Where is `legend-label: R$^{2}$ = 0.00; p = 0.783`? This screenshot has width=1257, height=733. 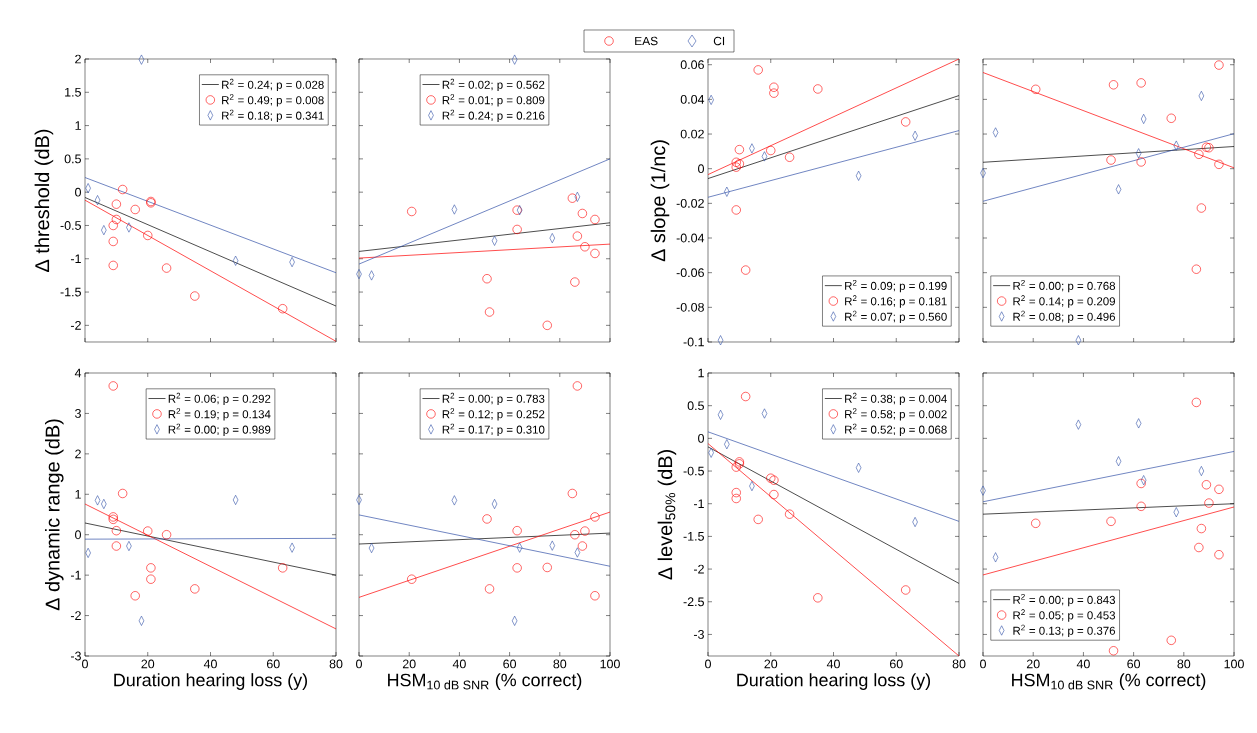 legend-label: R$^{2}$ = 0.00; p = 0.783 is located at coordinates (493, 399).